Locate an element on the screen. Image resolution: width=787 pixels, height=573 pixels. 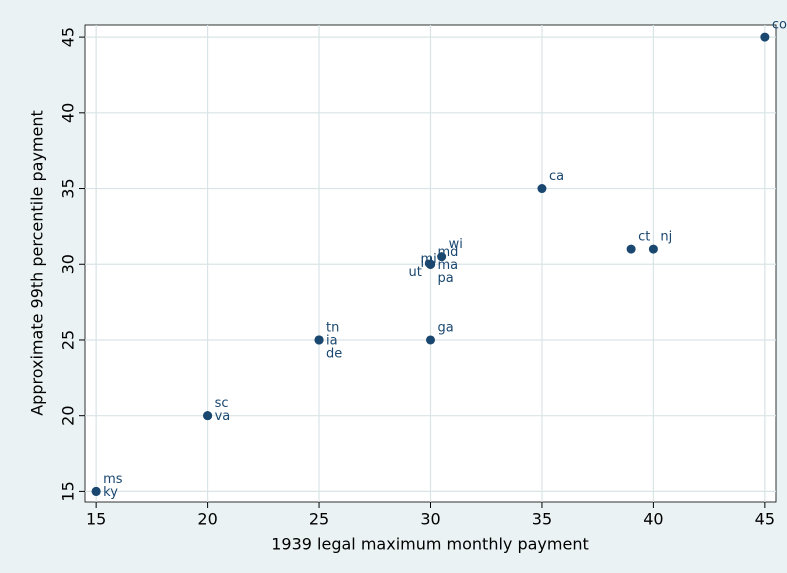
point-label: ca is located at coordinates (556, 176).